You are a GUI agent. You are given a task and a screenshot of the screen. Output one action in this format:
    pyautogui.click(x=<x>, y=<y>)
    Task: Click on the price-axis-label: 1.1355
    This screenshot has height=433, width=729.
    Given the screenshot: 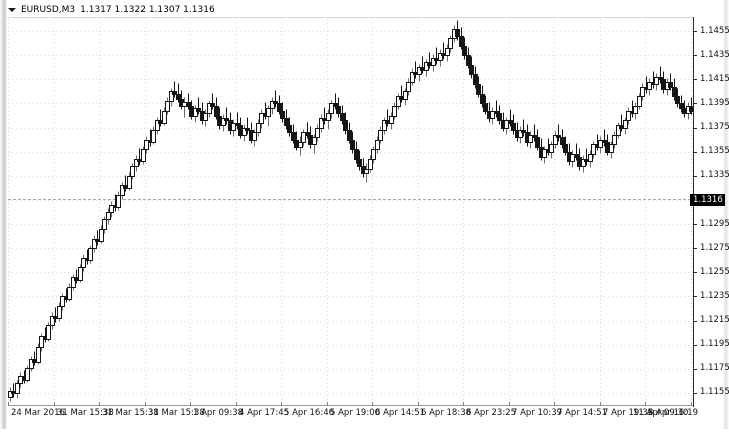 What is the action you would take?
    pyautogui.click(x=714, y=151)
    